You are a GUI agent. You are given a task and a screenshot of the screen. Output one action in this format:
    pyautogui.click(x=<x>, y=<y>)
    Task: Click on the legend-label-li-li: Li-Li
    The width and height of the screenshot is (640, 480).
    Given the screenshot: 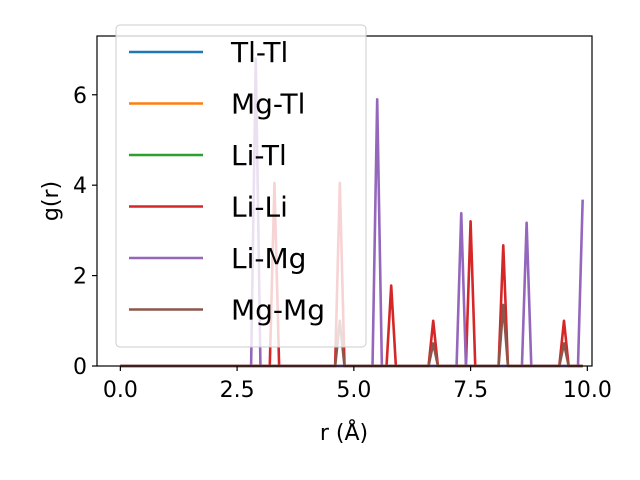 What is the action you would take?
    pyautogui.click(x=259, y=207)
    